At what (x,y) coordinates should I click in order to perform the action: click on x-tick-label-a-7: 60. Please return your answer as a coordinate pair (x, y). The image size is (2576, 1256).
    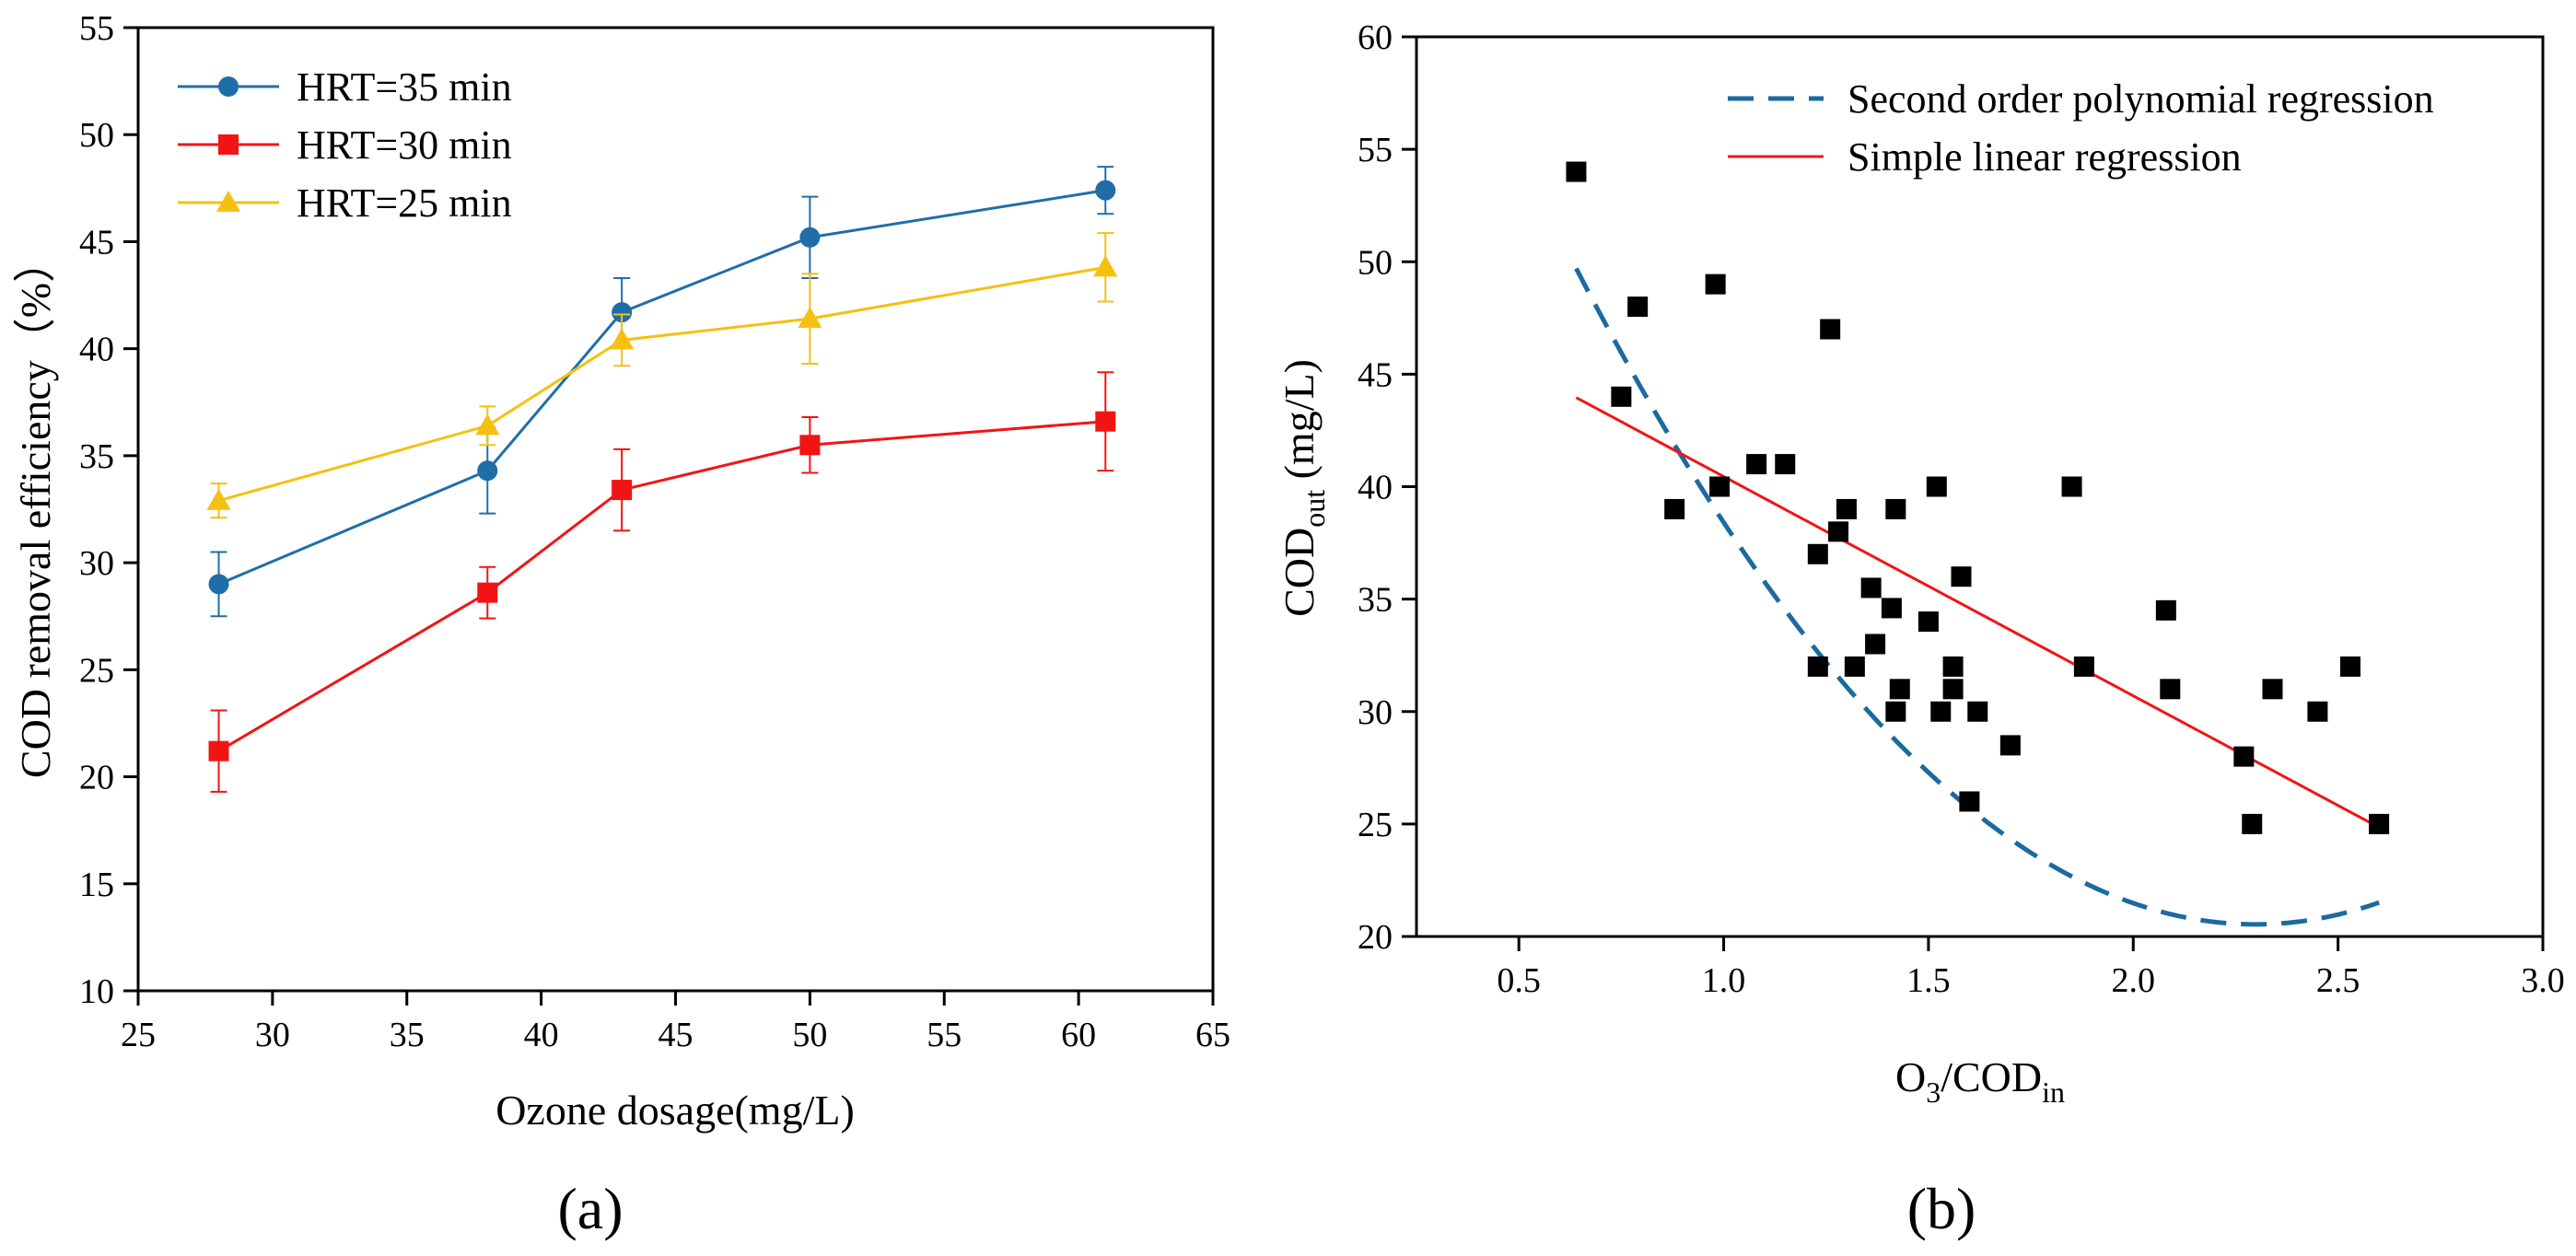
    Looking at the image, I should click on (1078, 1035).